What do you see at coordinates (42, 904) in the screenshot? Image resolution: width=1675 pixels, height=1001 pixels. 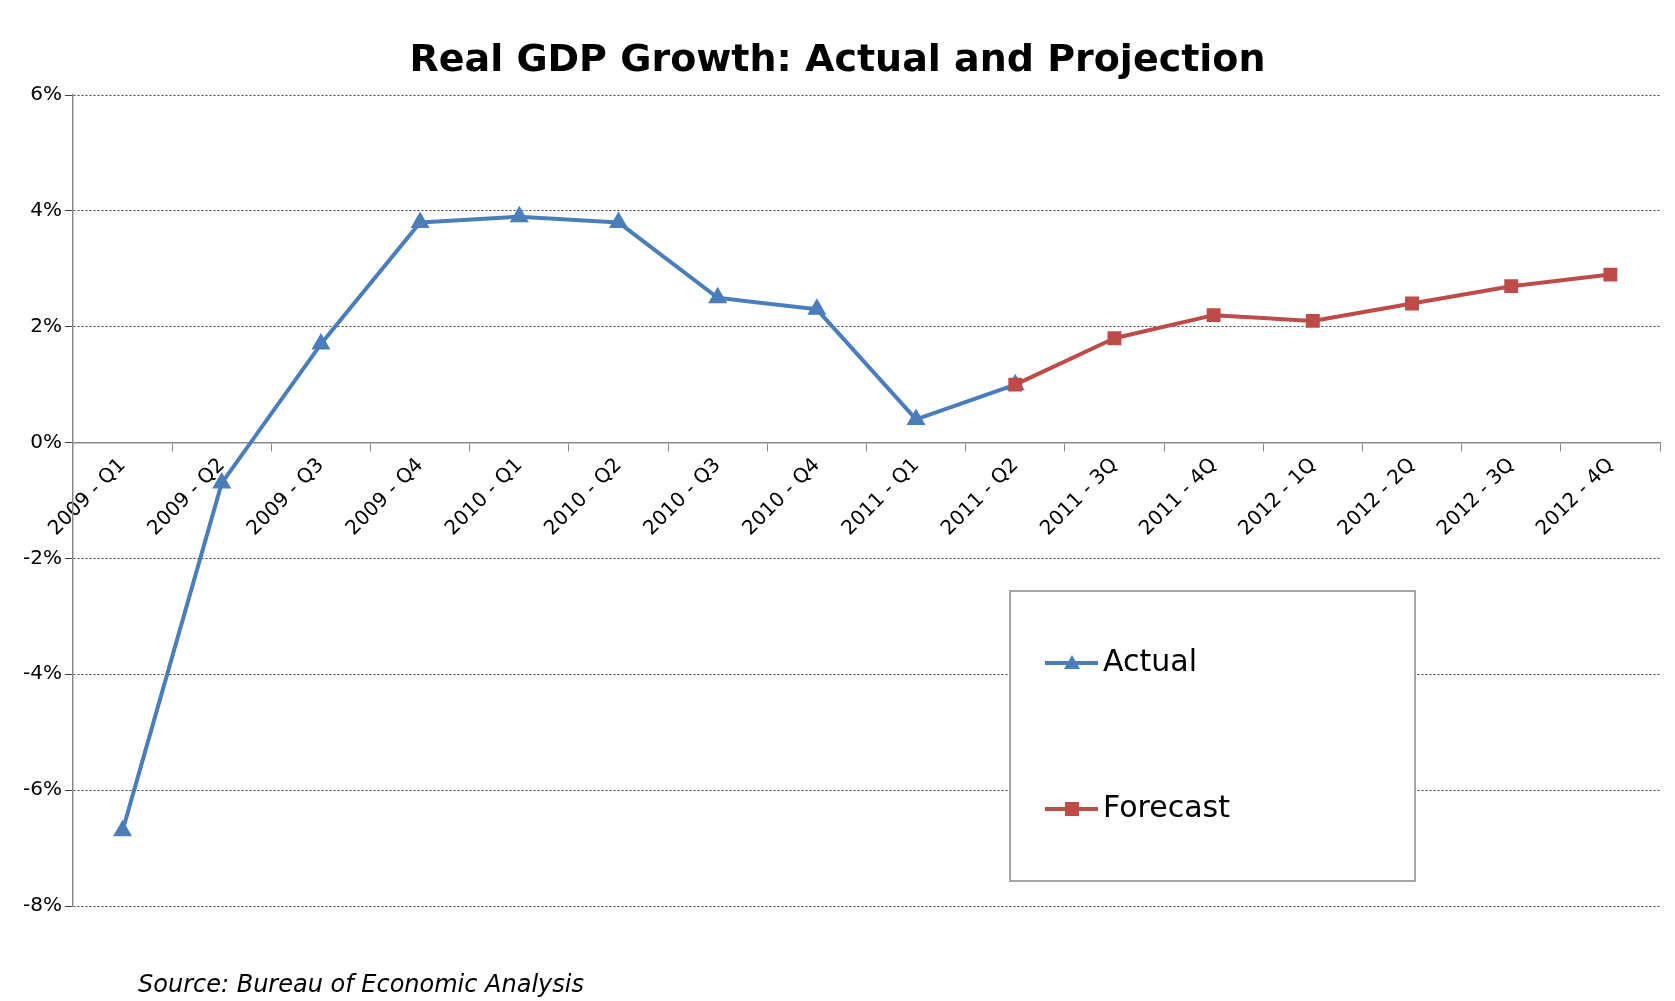 I see `y-tick-label: -8%` at bounding box center [42, 904].